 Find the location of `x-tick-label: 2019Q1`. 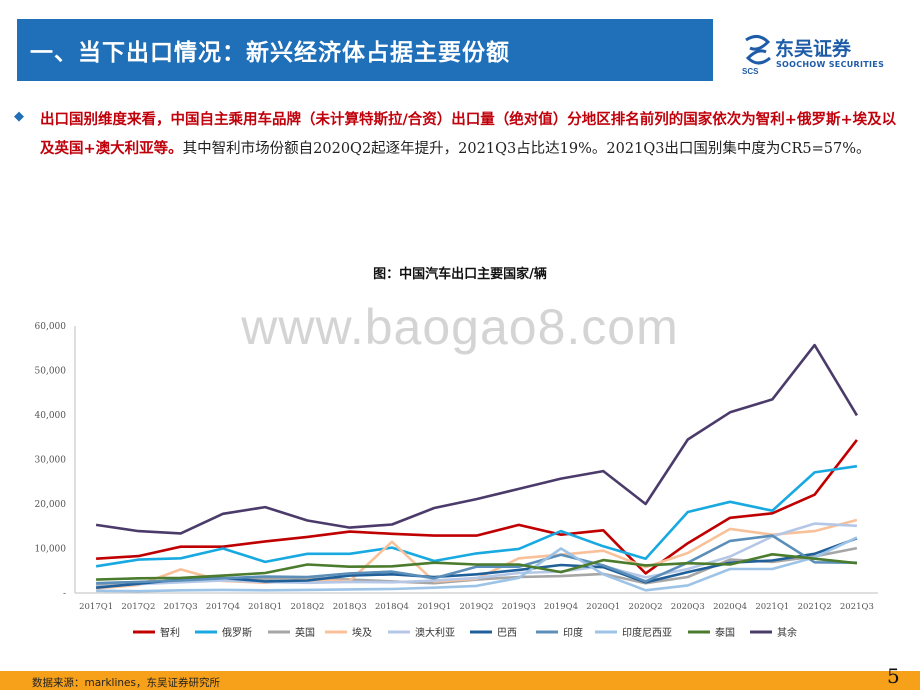

x-tick-label: 2019Q1 is located at coordinates (434, 607).